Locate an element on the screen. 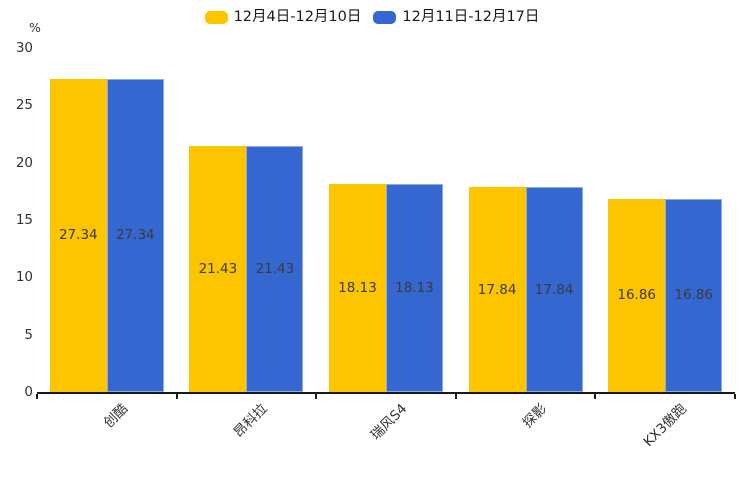  y-axis-tick-label: 20 is located at coordinates (24, 162).